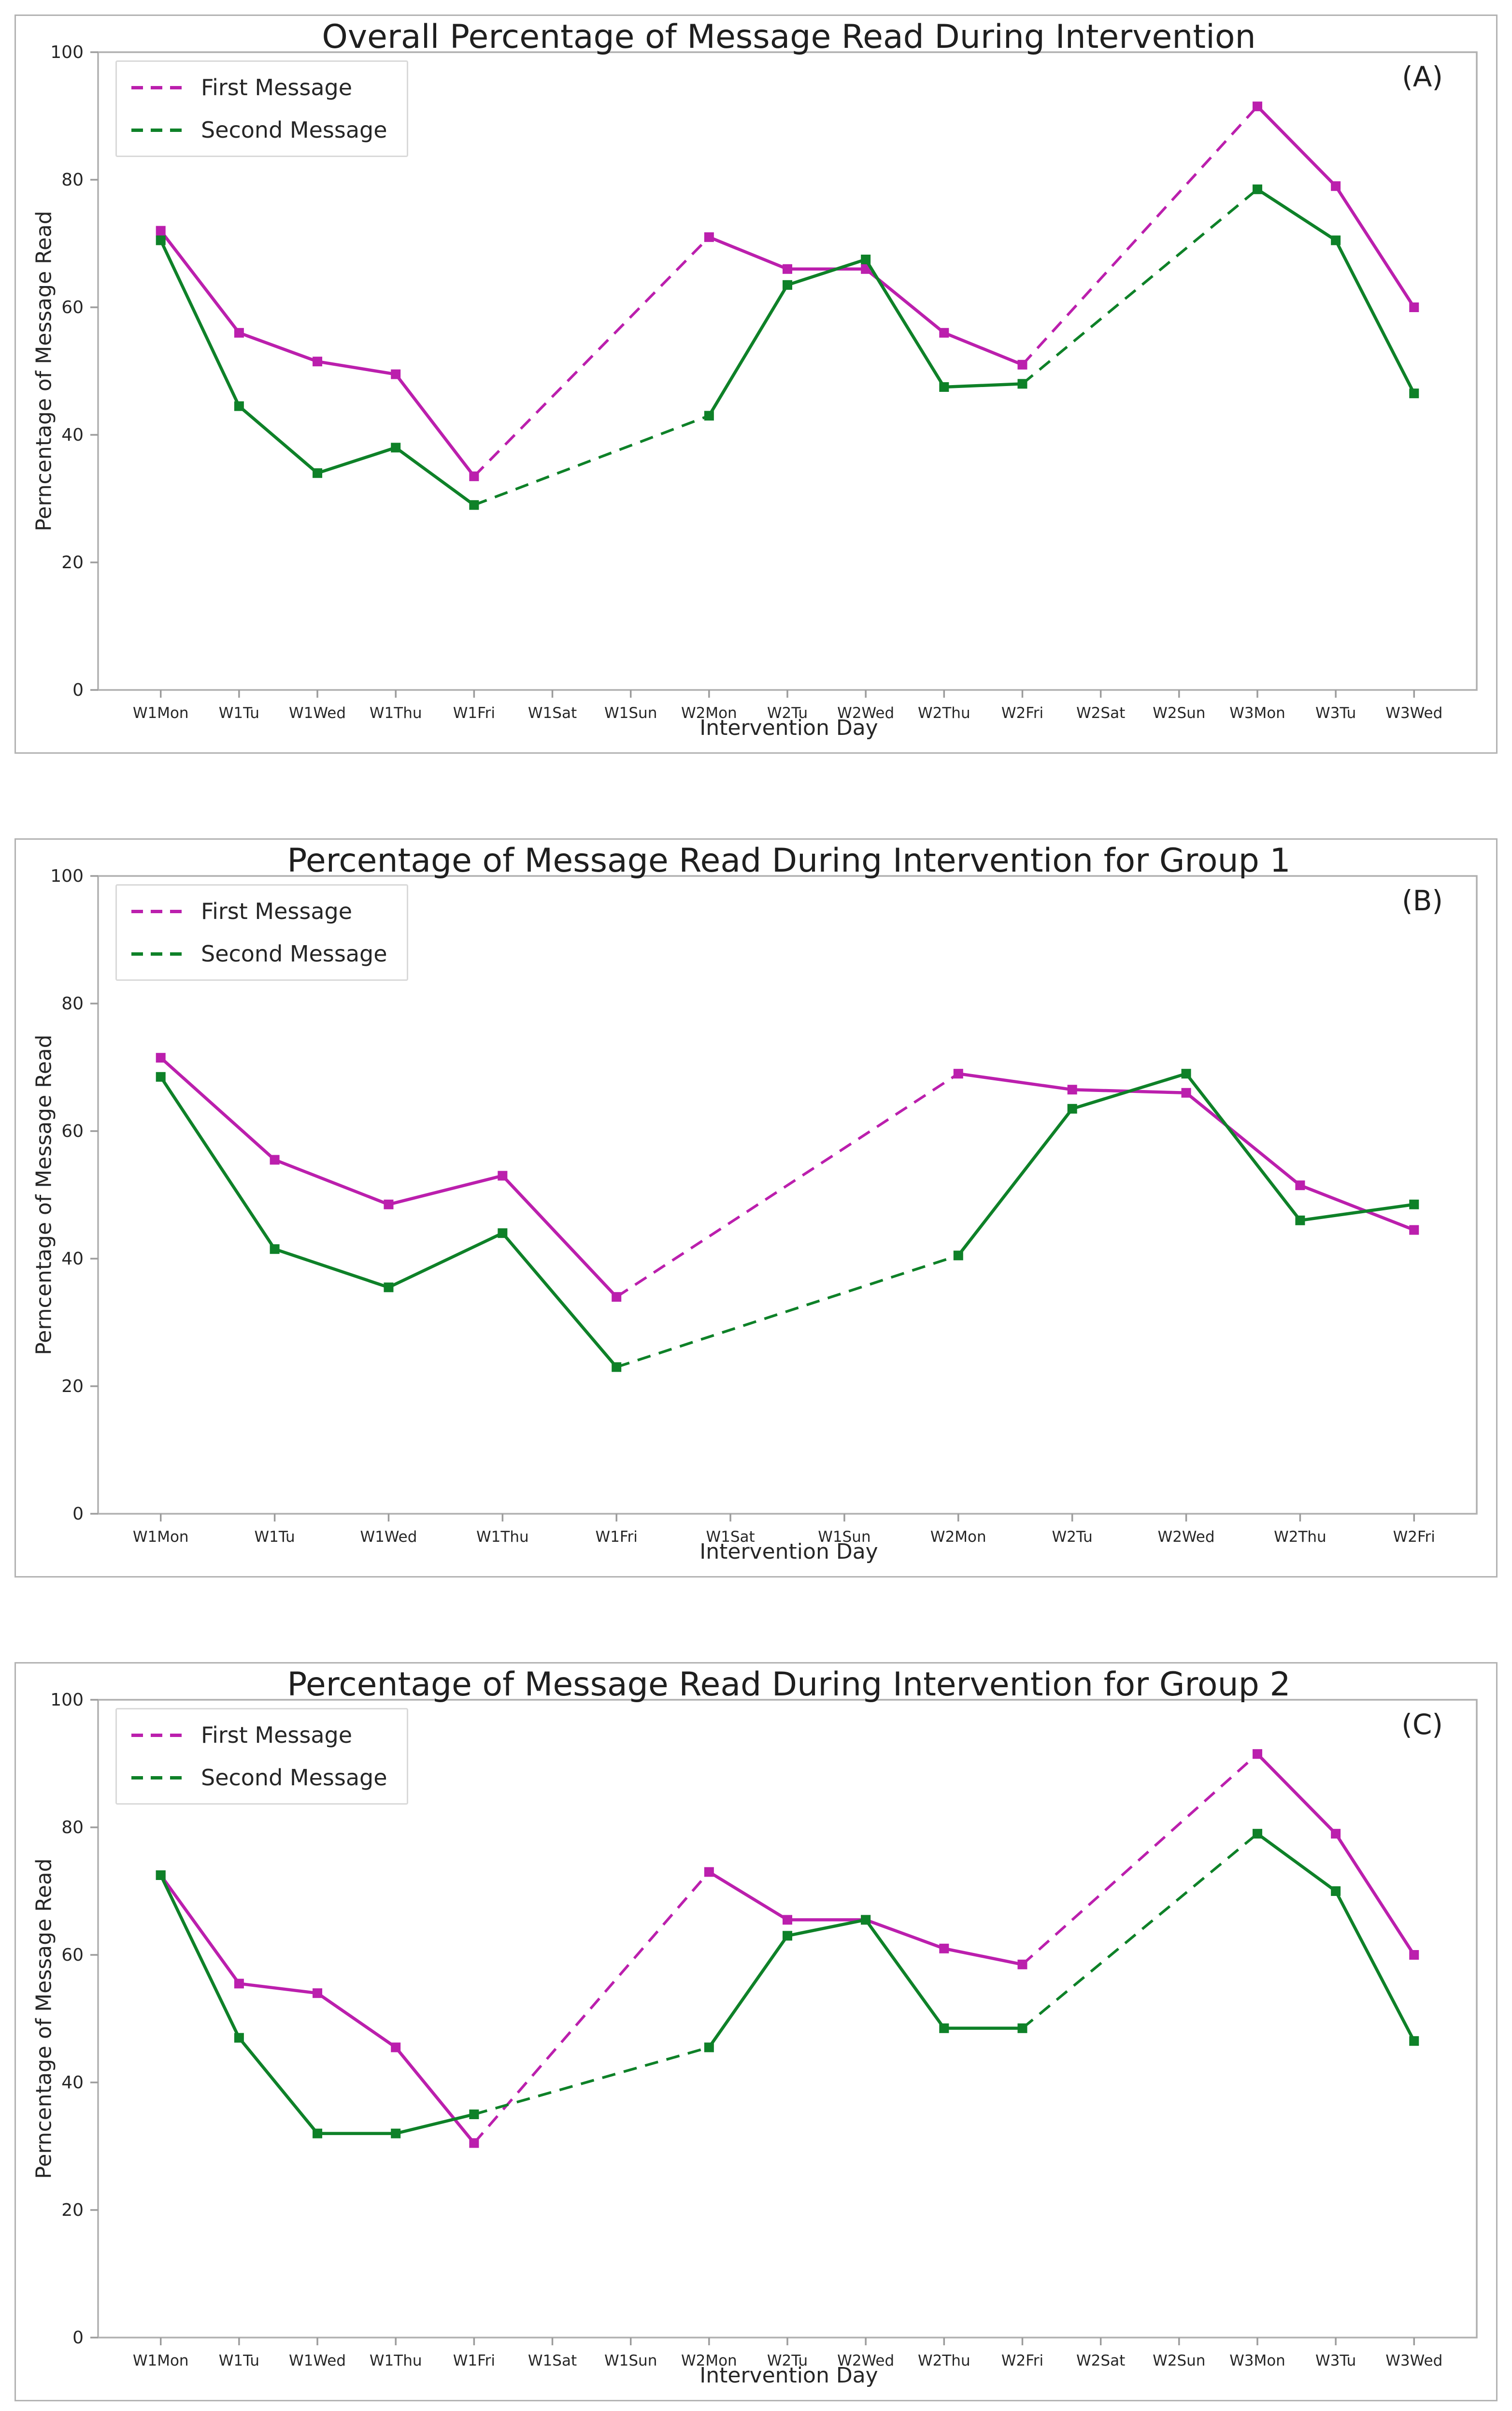 This screenshot has height=2411, width=1512. I want to click on x-tick-label: W1Mon, so click(161, 1537).